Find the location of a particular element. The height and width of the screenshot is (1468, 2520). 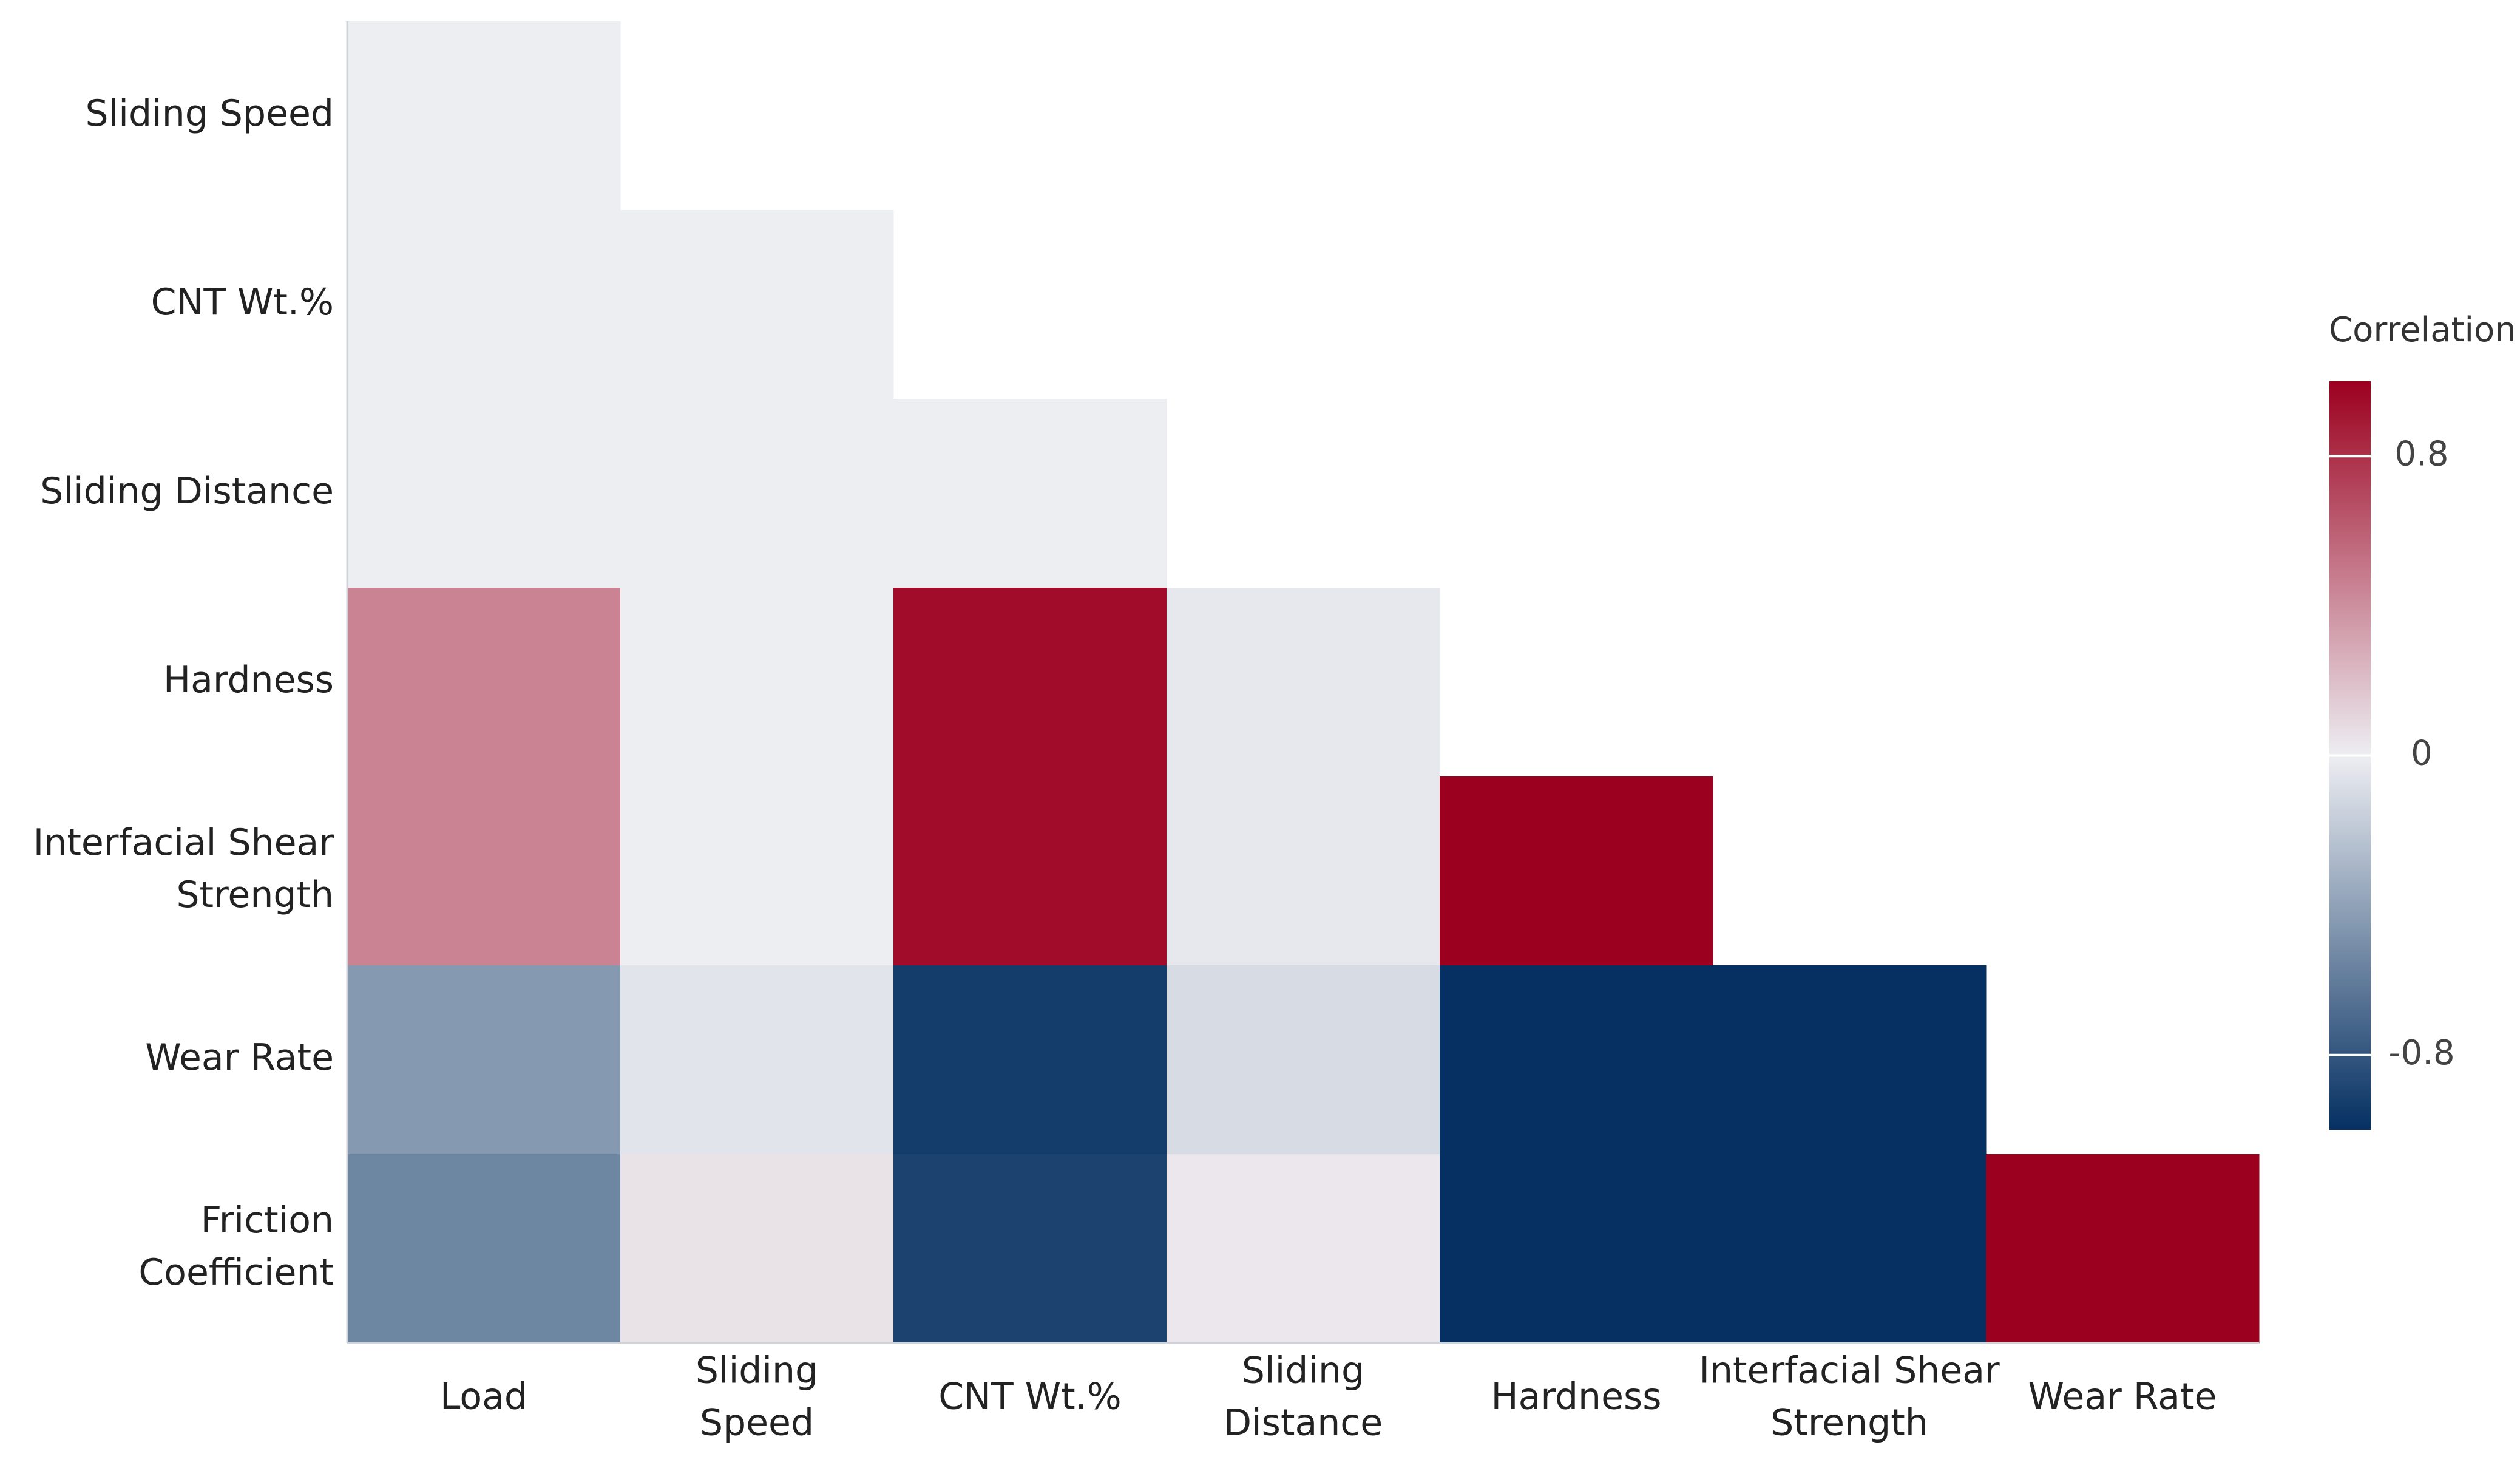

colorbar-legend: Correlation 0.8 0 -0.8 is located at coordinates (2422, 720).